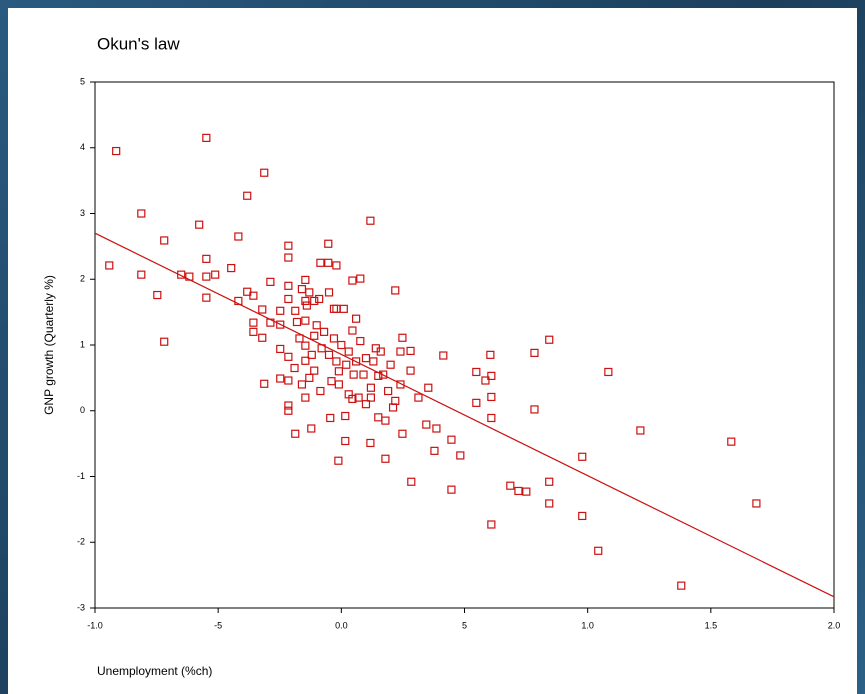 This screenshot has height=694, width=865. Describe the element at coordinates (81, 476) in the screenshot. I see `y-tick-label: -1` at that location.